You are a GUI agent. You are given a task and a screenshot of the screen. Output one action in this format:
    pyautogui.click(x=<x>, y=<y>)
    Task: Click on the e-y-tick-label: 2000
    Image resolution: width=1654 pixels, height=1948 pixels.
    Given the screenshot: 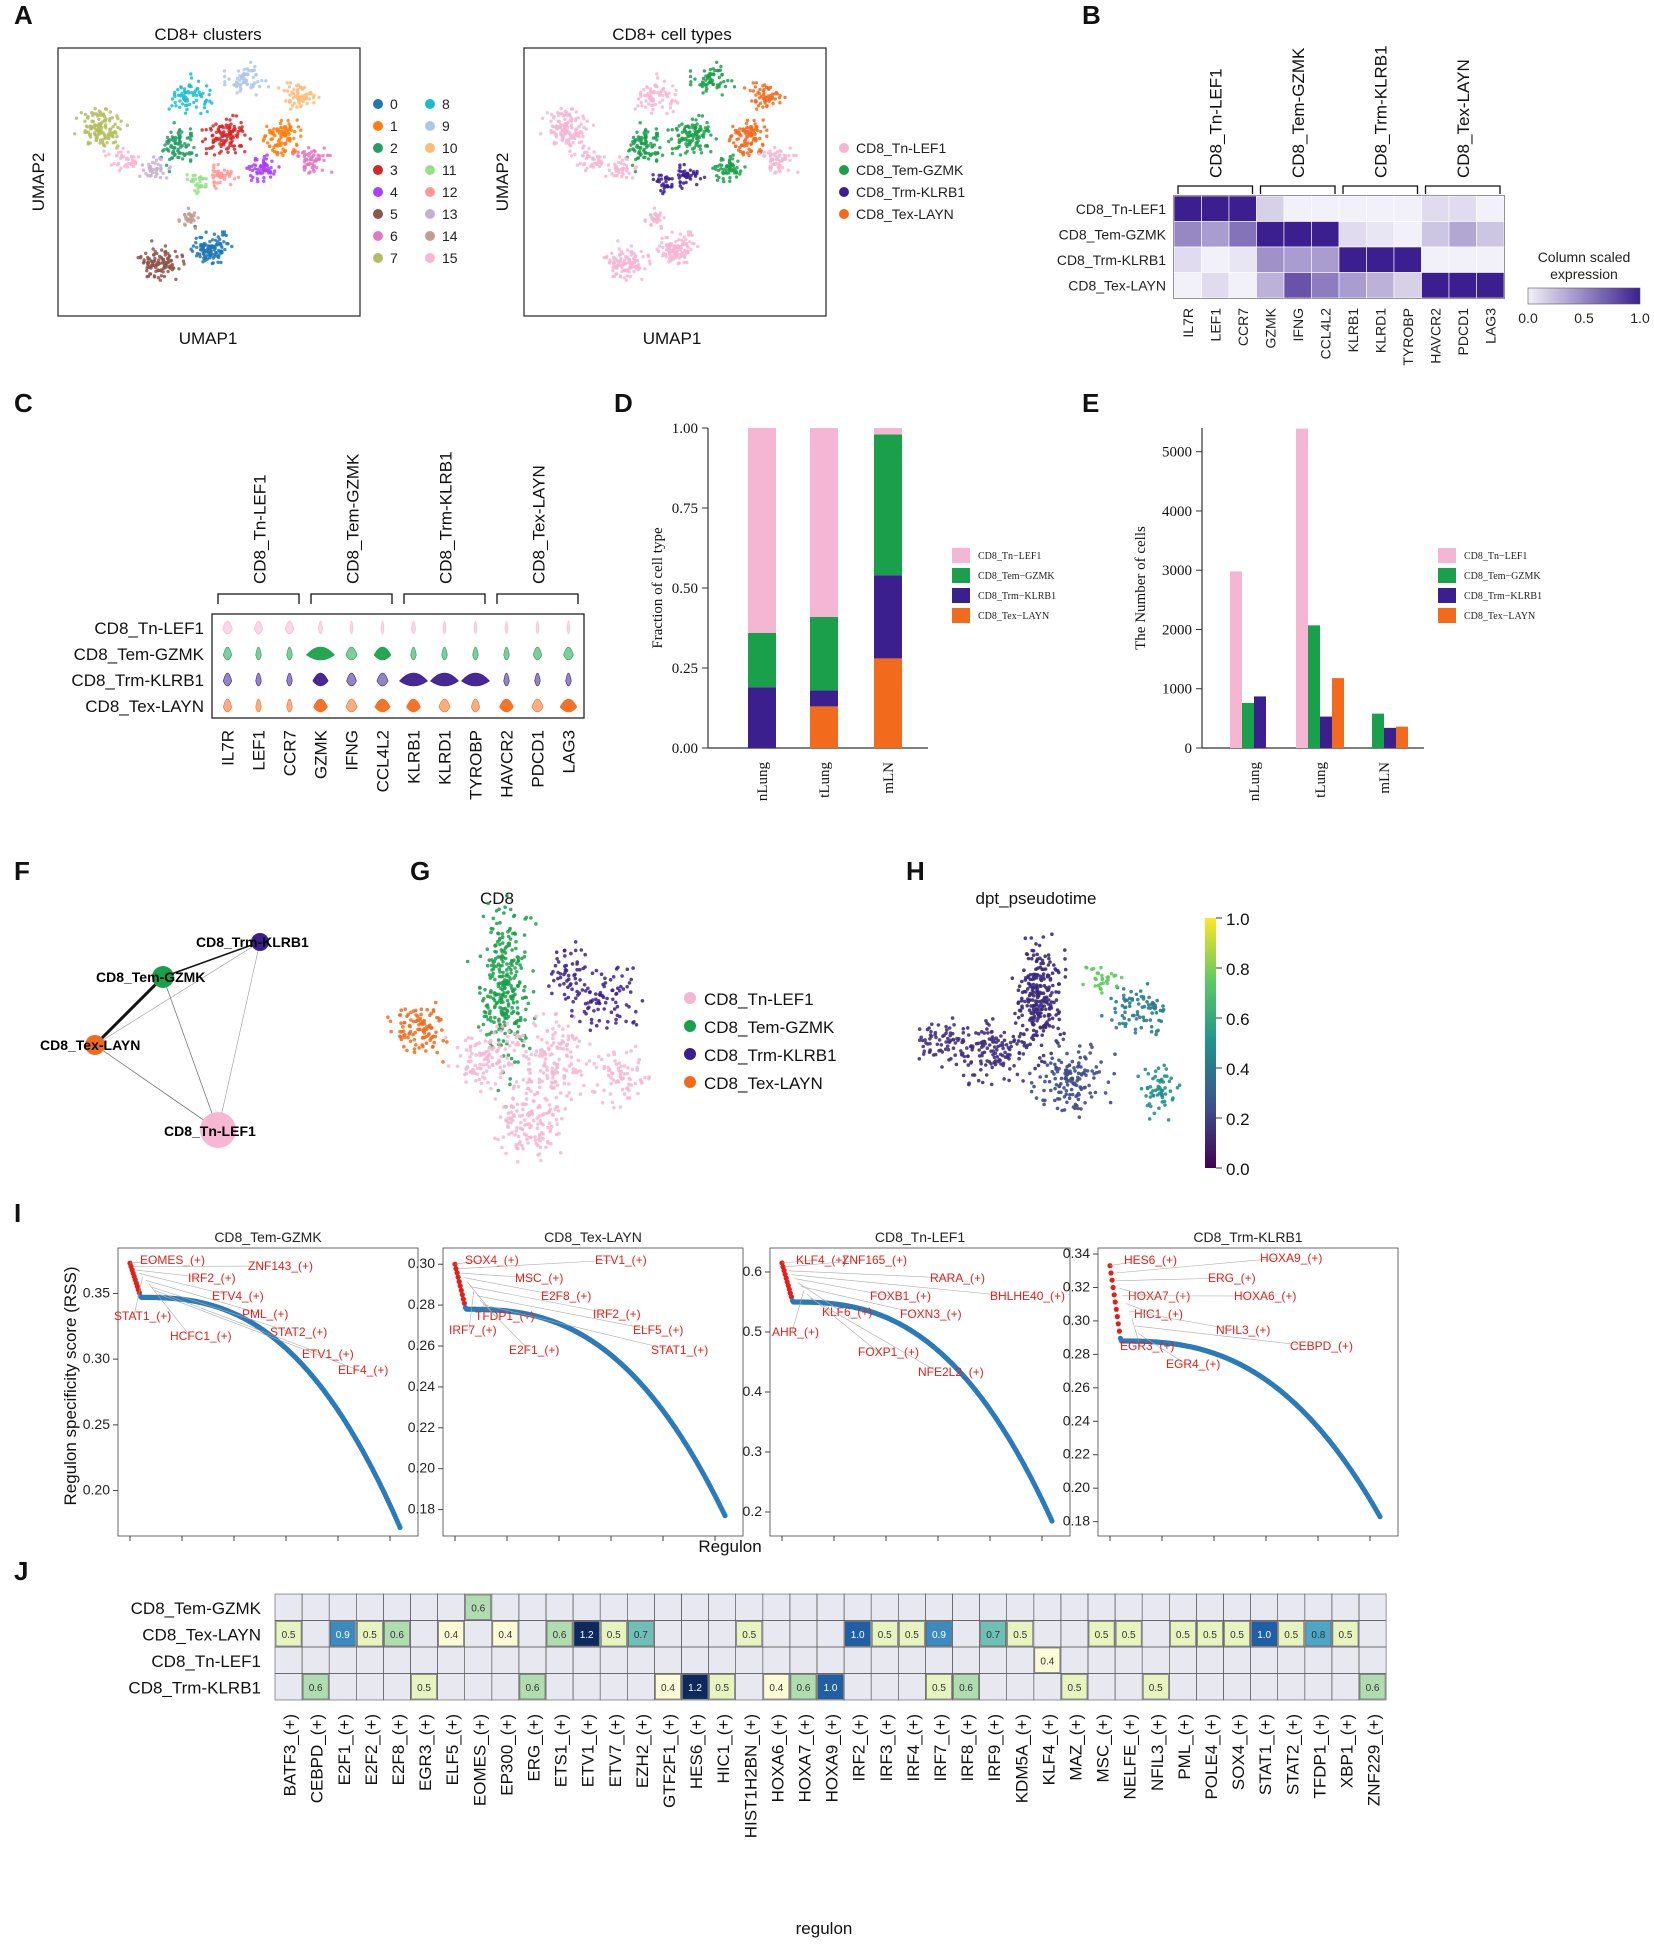 What is the action you would take?
    pyautogui.click(x=1177, y=630)
    